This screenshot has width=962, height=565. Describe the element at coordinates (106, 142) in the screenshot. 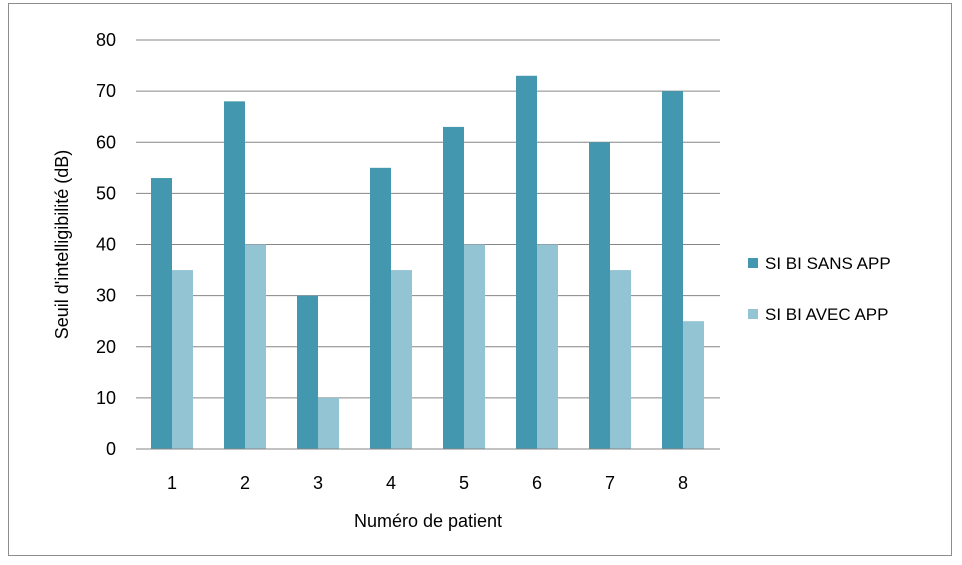

I see `y-tick-label: 60` at that location.